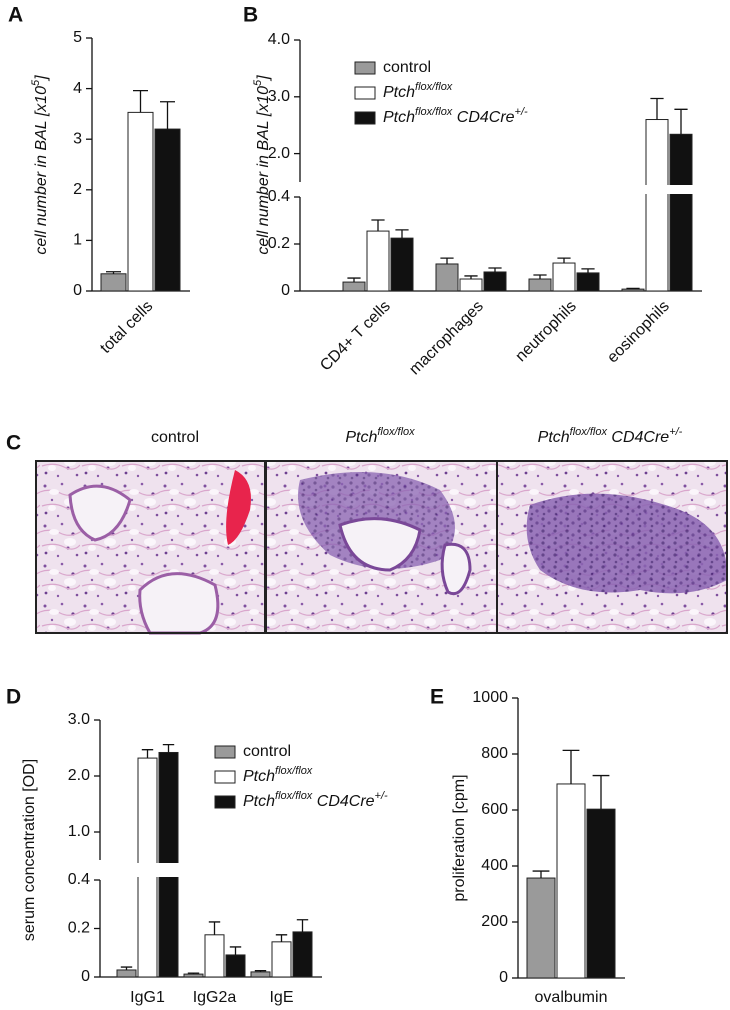 This screenshot has height=1010, width=730. I want to click on panel-label: B, so click(250, 15).